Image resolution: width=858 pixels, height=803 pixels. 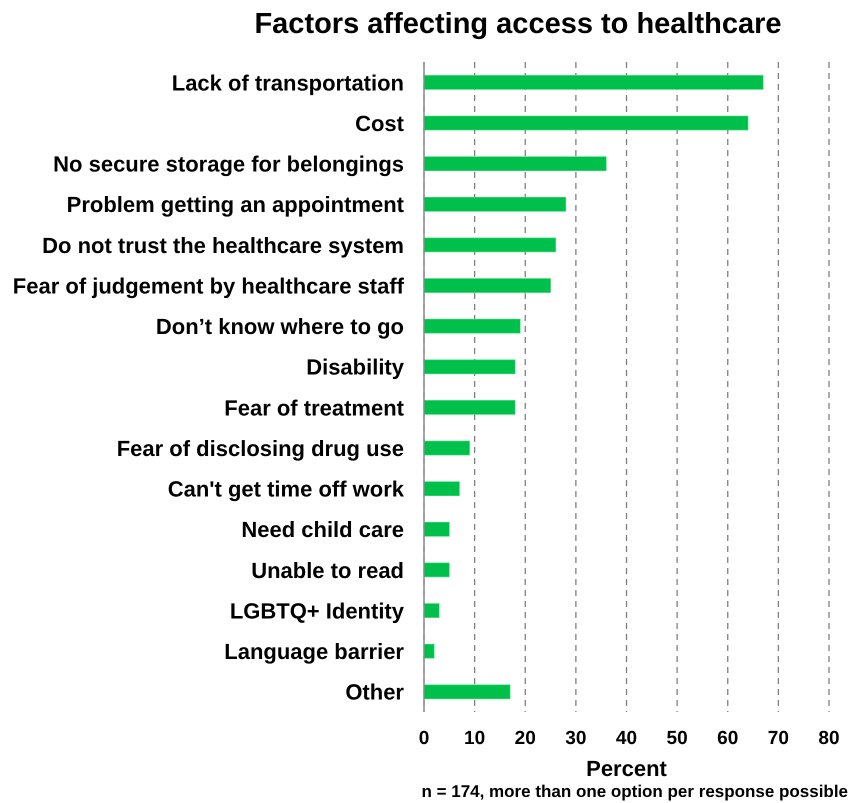 What do you see at coordinates (380, 123) in the screenshot?
I see `y-tick-label: Cost` at bounding box center [380, 123].